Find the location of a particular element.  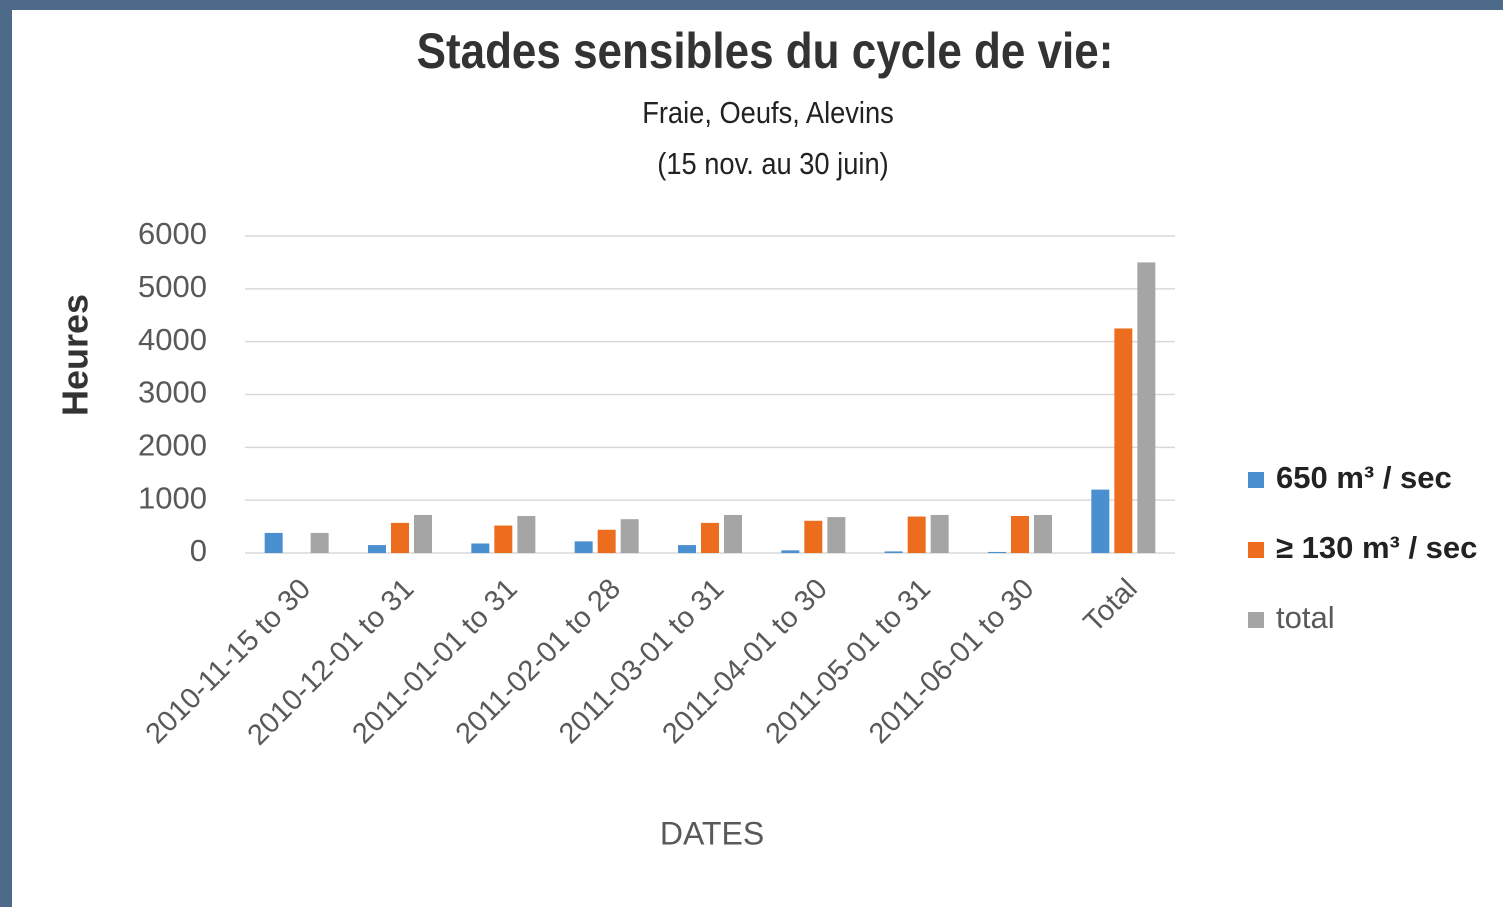

y-tick-label: 5000 is located at coordinates (172, 286).